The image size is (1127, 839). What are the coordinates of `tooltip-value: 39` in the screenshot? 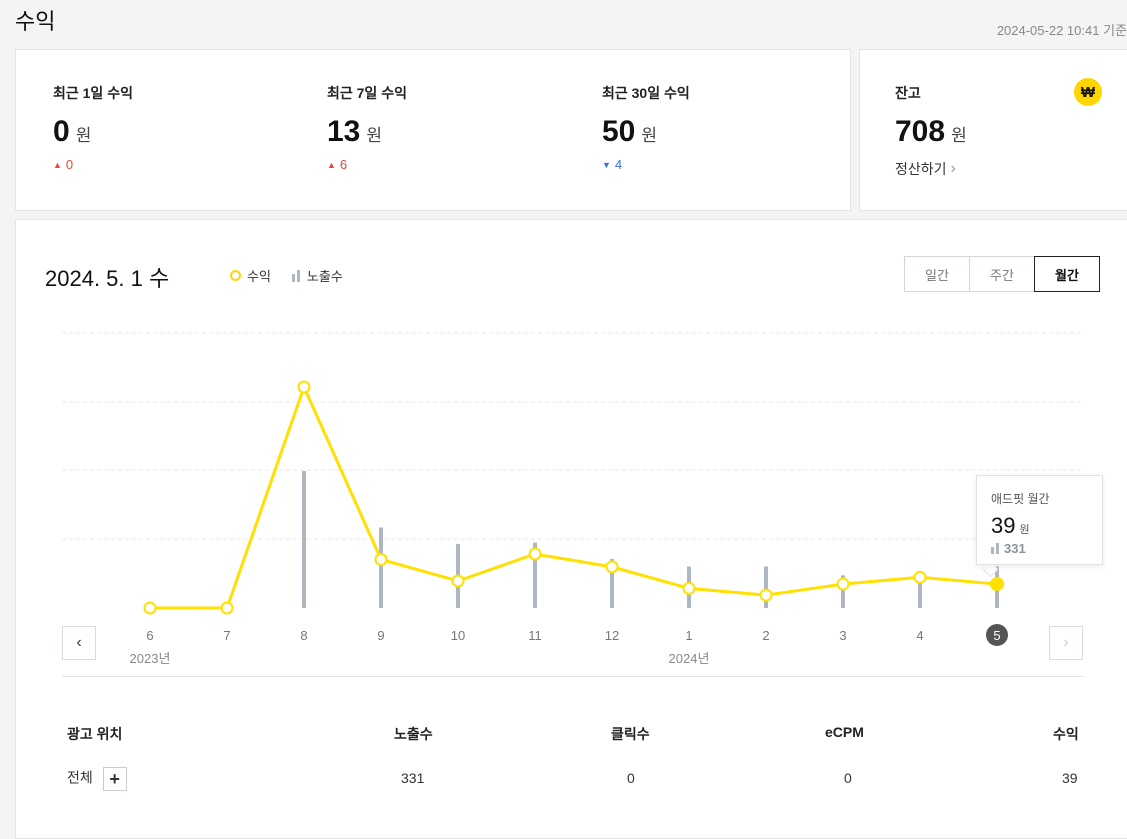 It's located at (1003, 525).